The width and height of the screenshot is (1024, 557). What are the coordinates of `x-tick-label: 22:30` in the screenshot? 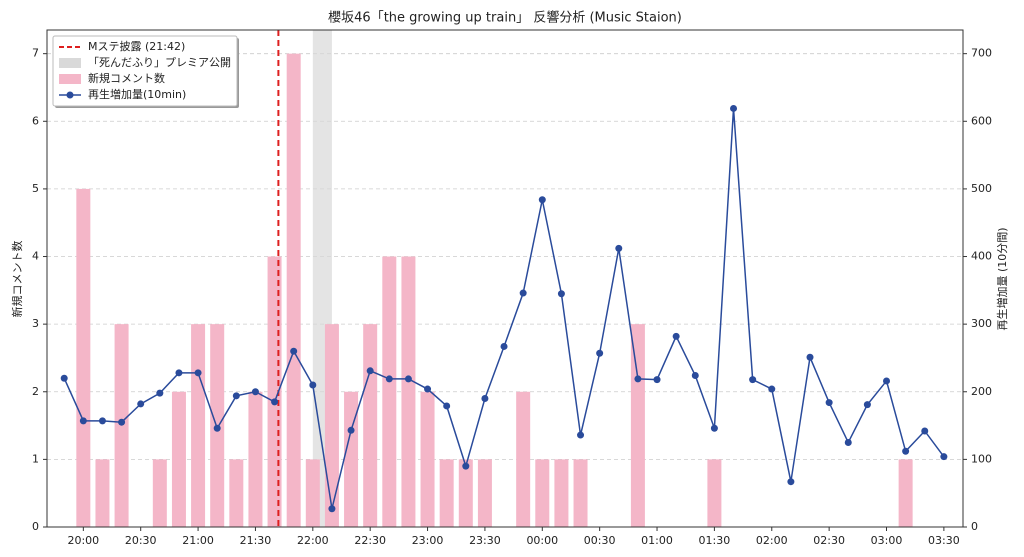 It's located at (370, 540).